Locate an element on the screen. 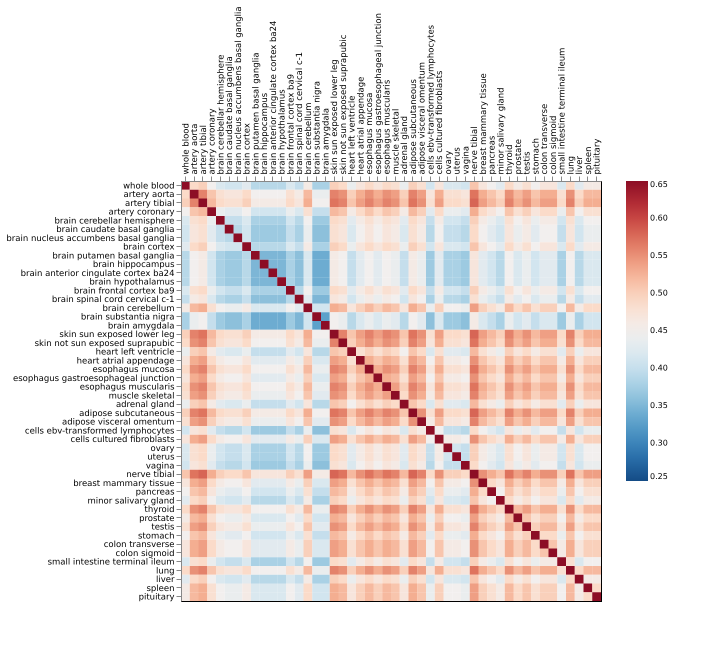 This screenshot has width=712, height=648. x-tick-label: heart left ventricle is located at coordinates (353, 135).